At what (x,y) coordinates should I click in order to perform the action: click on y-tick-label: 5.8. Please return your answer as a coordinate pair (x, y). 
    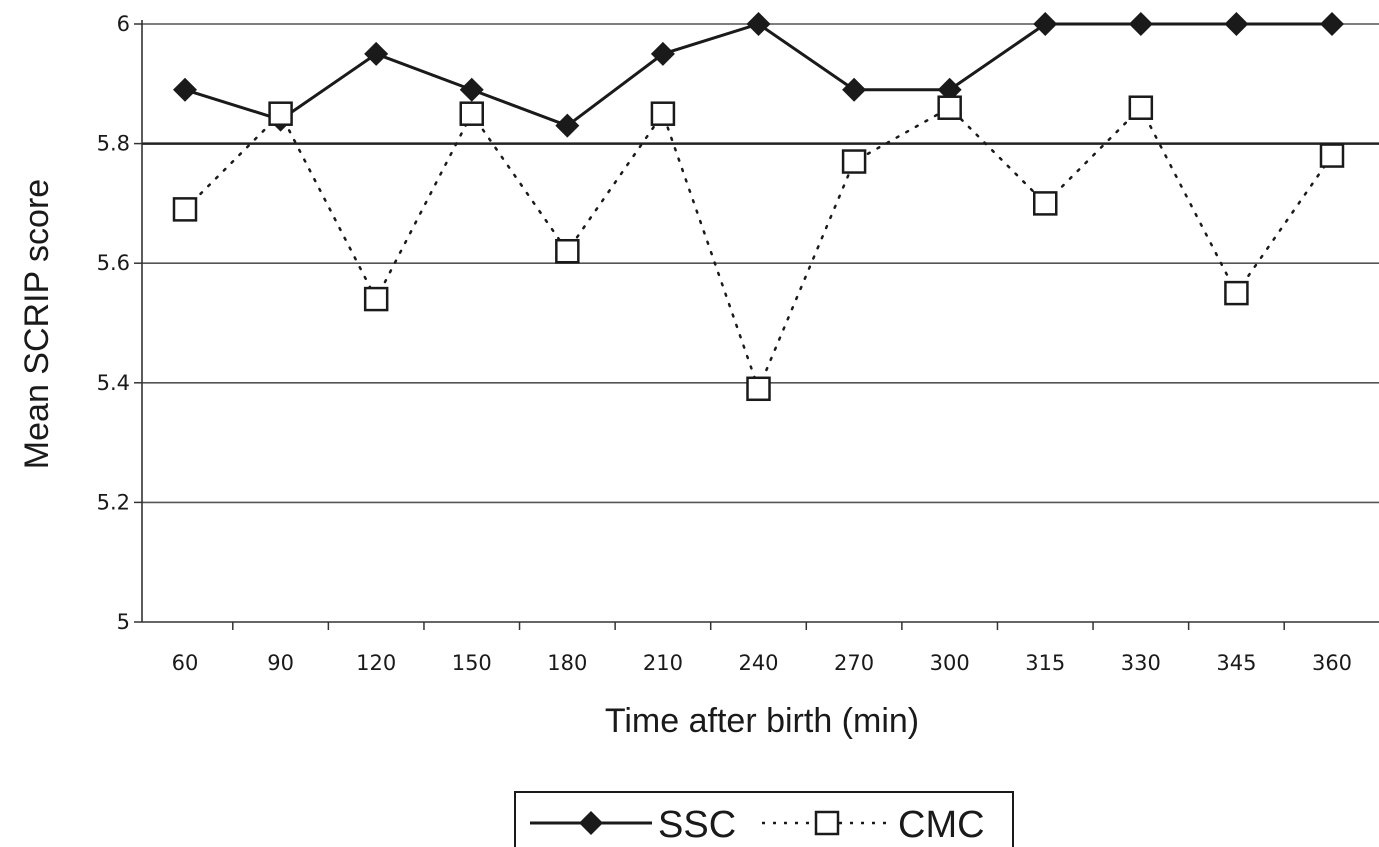
    Looking at the image, I should click on (113, 144).